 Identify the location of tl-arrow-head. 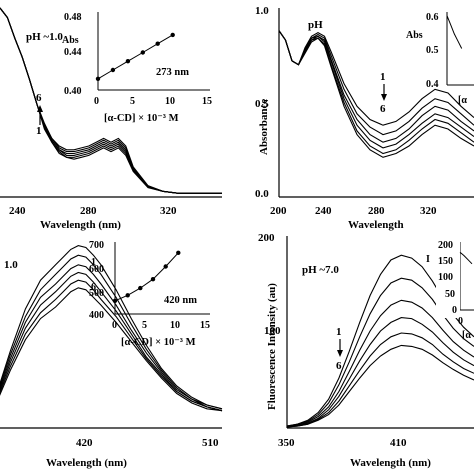
(40, 108).